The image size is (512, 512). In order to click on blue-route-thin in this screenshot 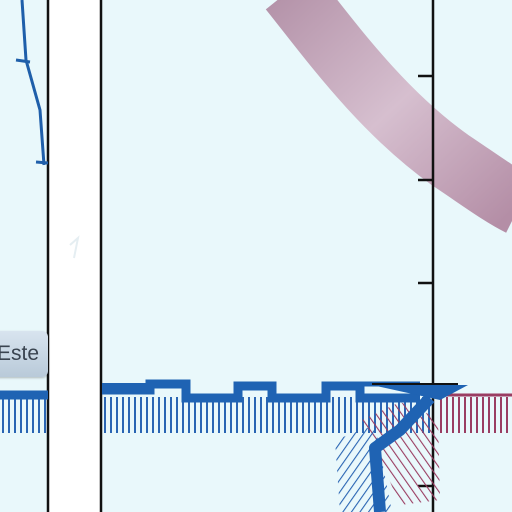, I will do `click(33, 83)`.